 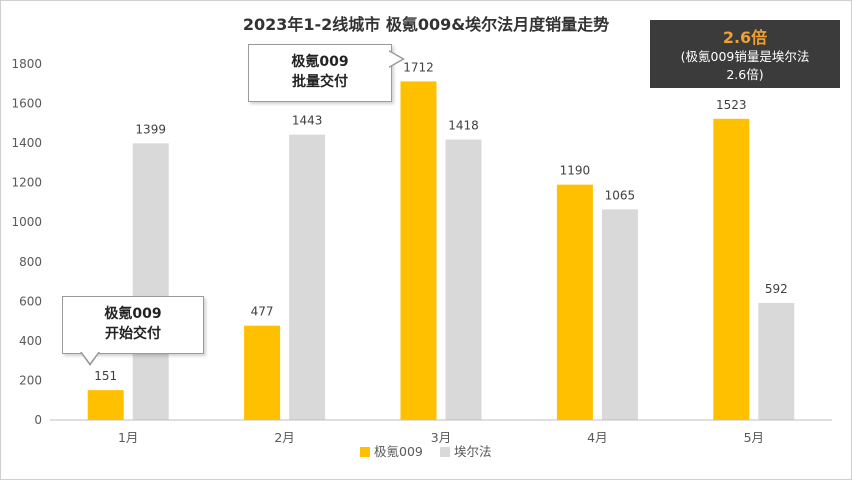 What do you see at coordinates (38, 420) in the screenshot?
I see `y-tick-label: 0` at bounding box center [38, 420].